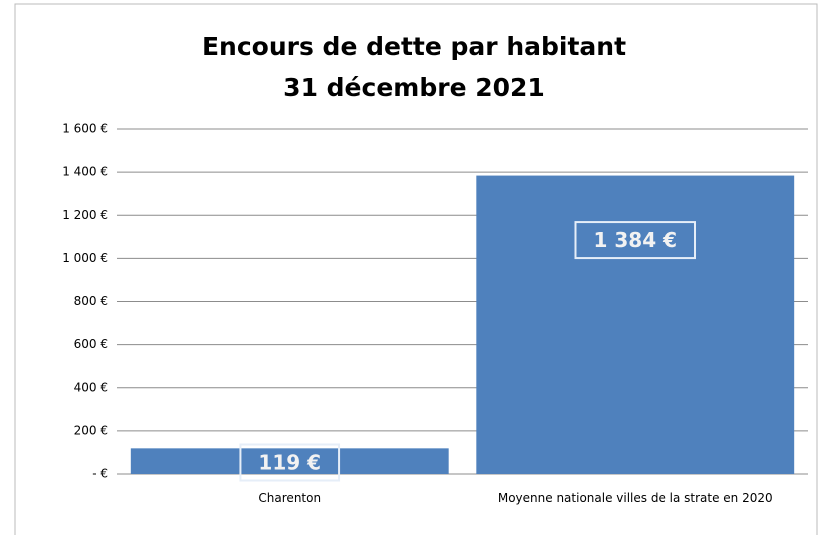 The width and height of the screenshot is (823, 535). What do you see at coordinates (85, 215) in the screenshot?
I see `y-tick-label: 1 200 €` at bounding box center [85, 215].